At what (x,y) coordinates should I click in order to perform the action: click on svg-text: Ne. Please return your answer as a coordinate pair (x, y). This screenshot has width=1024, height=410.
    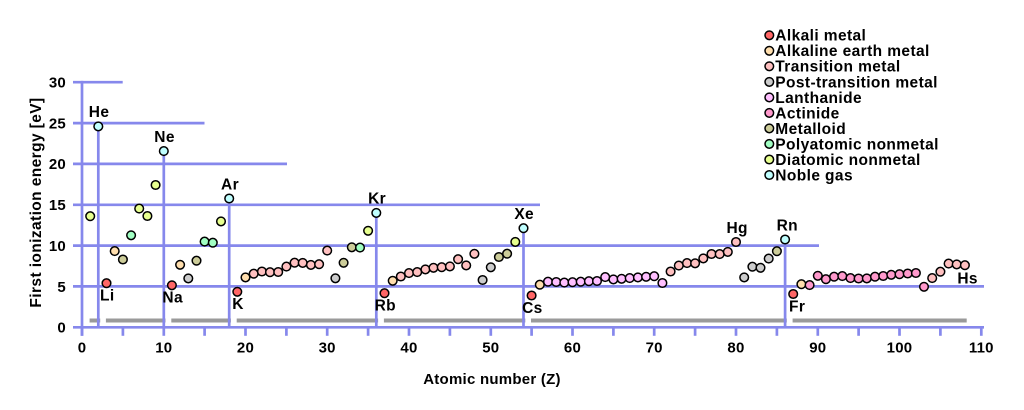
    Looking at the image, I should click on (164, 137).